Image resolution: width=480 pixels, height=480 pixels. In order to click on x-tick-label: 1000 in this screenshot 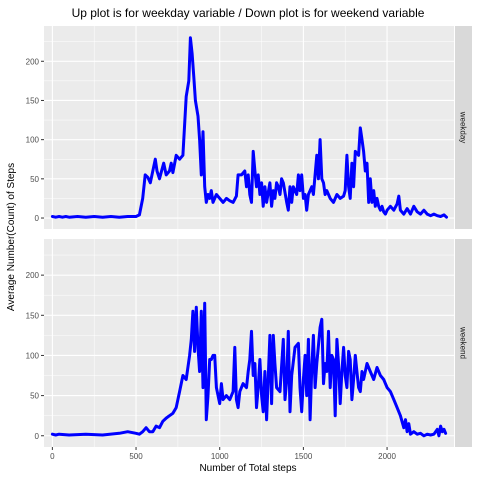, I will do `click(220, 456)`.